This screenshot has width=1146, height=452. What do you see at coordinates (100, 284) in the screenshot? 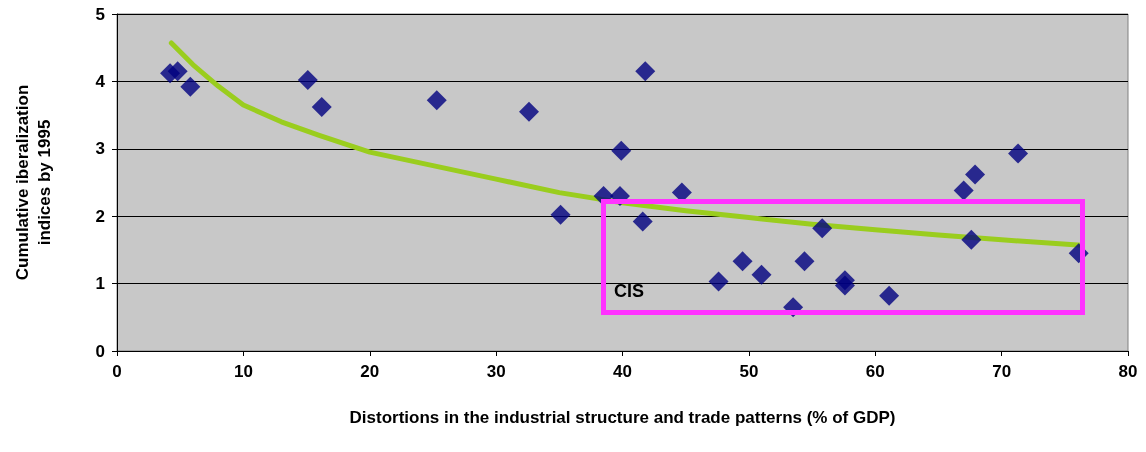
I see `y-tick-label: 1` at bounding box center [100, 284].